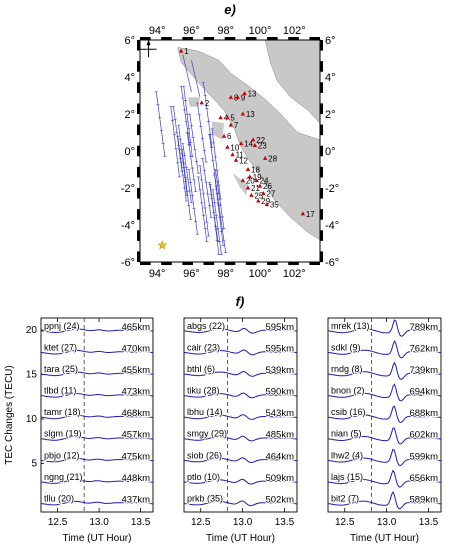 This screenshot has height=550, width=462. I want to click on map-lat-label-left: 2°, so click(129, 115).